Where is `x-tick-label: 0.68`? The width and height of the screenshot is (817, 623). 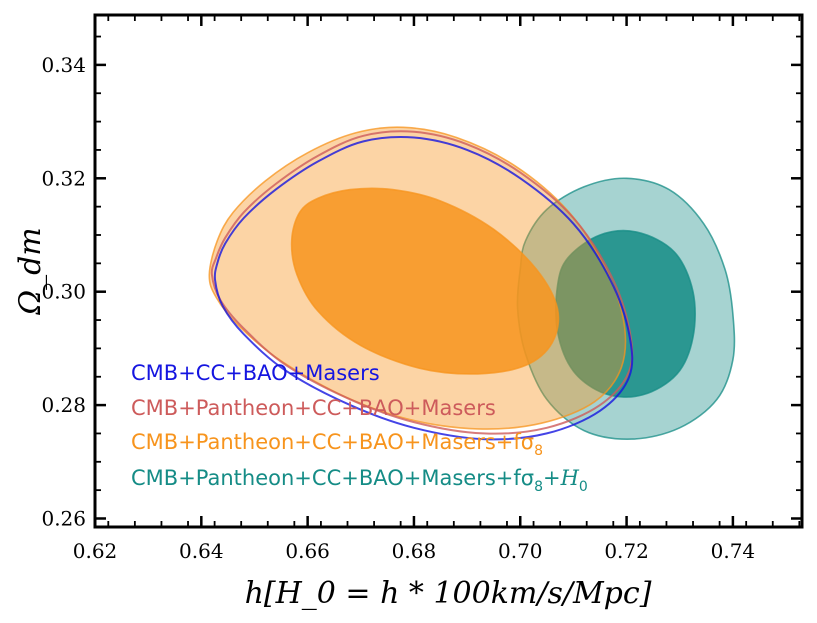 x-tick-label: 0.68 is located at coordinates (414, 551).